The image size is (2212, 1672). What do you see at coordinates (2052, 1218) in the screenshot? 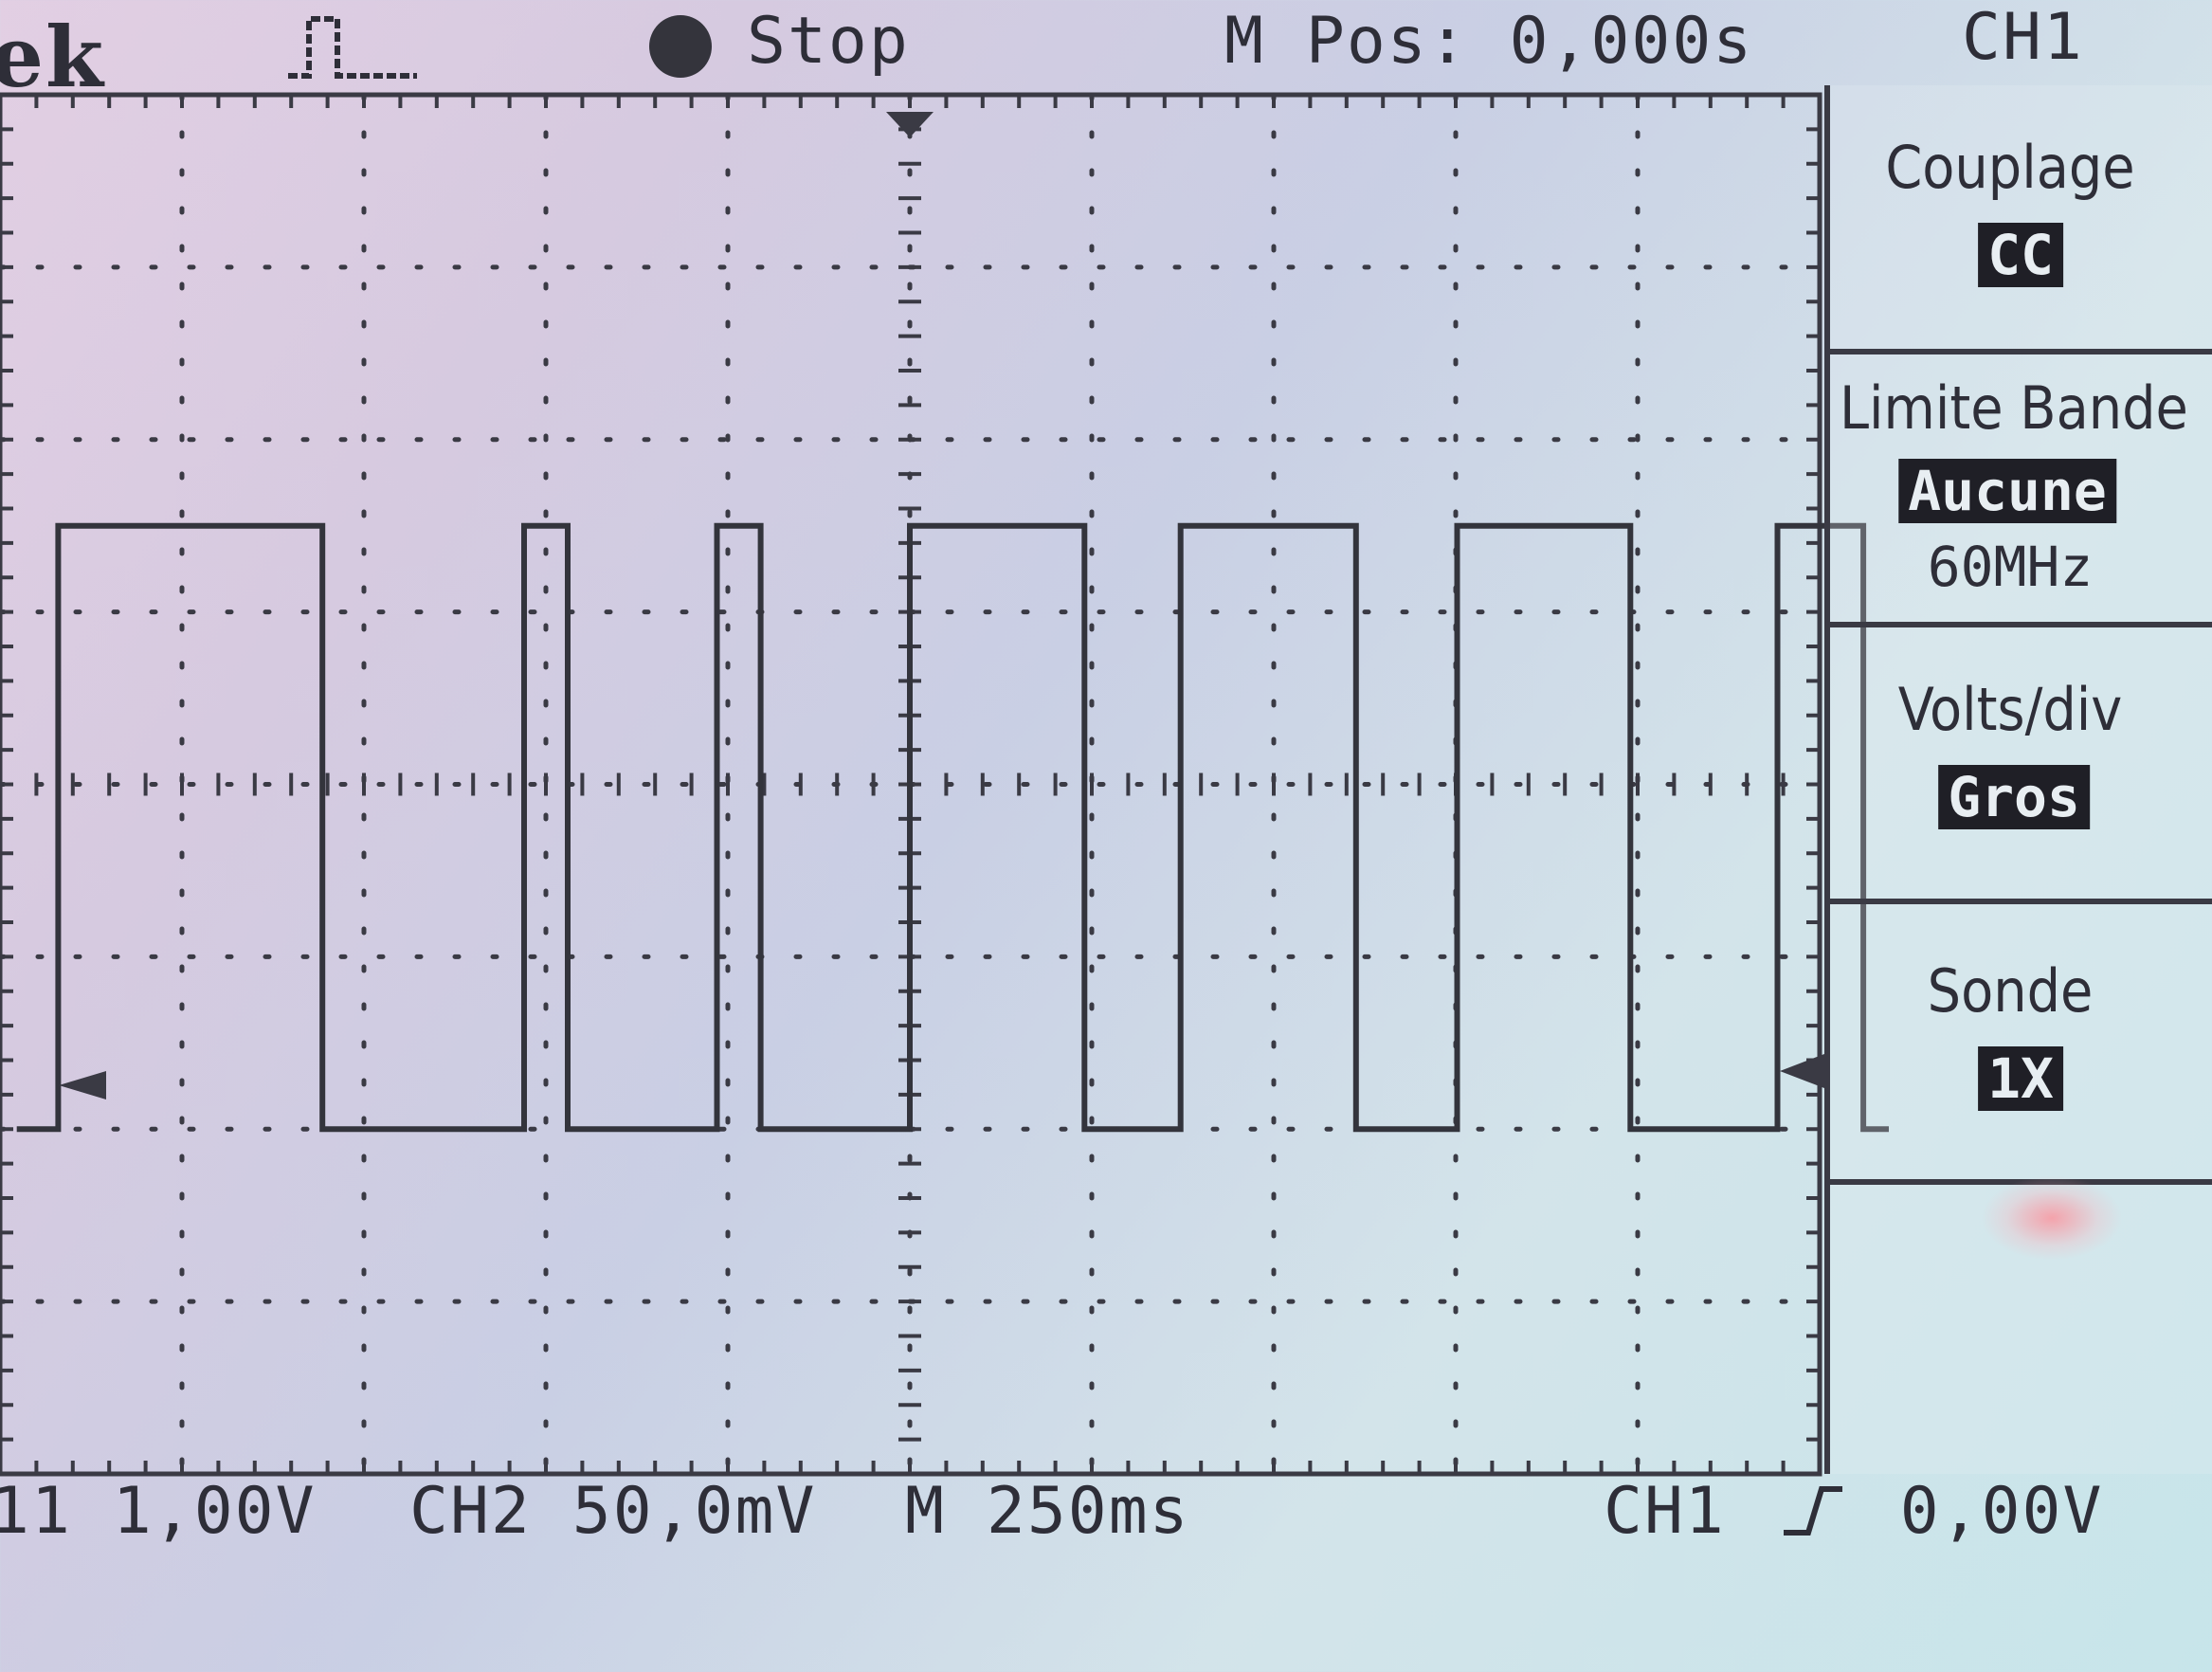
I see `screen-glare` at bounding box center [2052, 1218].